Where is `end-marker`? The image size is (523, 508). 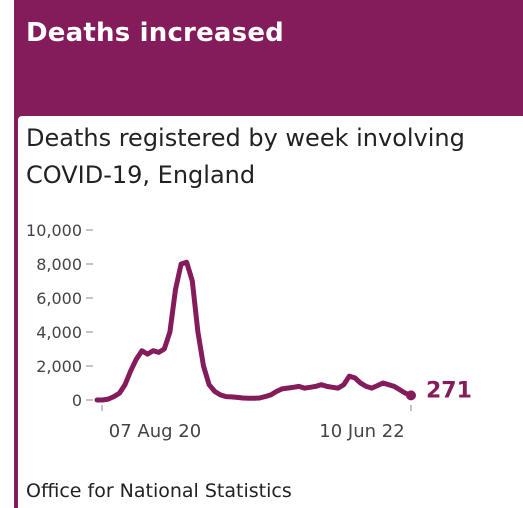 end-marker is located at coordinates (411, 395).